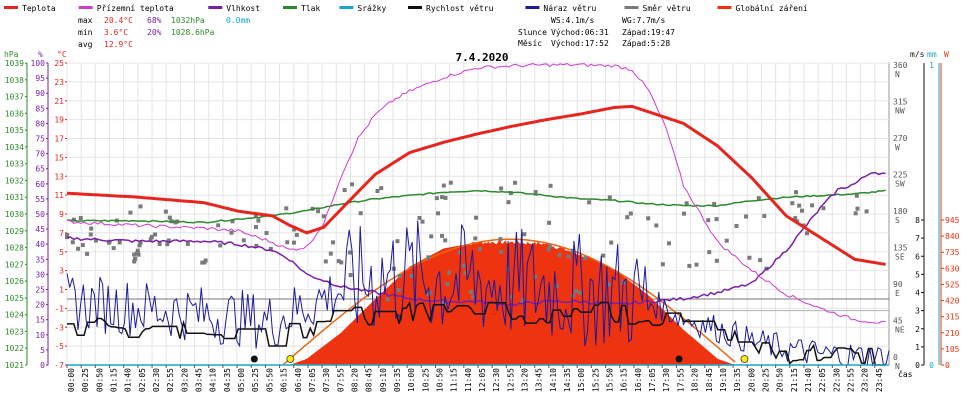  I want to click on humidity-tick-label: 75, so click(40, 139).